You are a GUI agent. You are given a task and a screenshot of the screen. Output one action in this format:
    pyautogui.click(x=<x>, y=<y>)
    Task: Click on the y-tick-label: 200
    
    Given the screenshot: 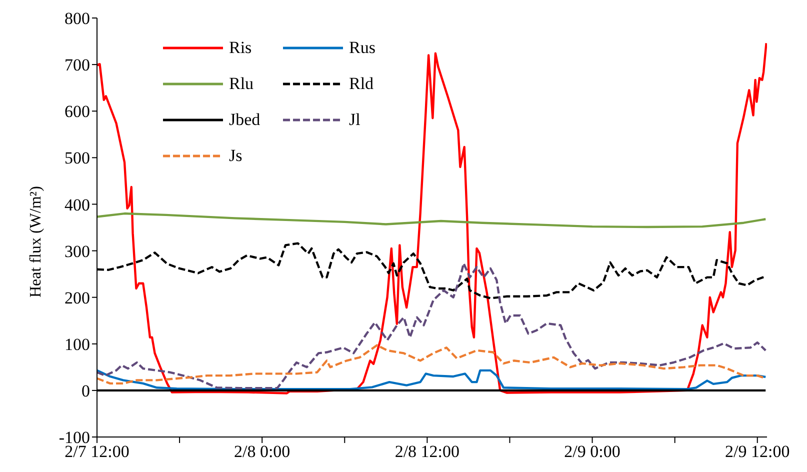 What is the action you would take?
    pyautogui.click(x=77, y=298)
    